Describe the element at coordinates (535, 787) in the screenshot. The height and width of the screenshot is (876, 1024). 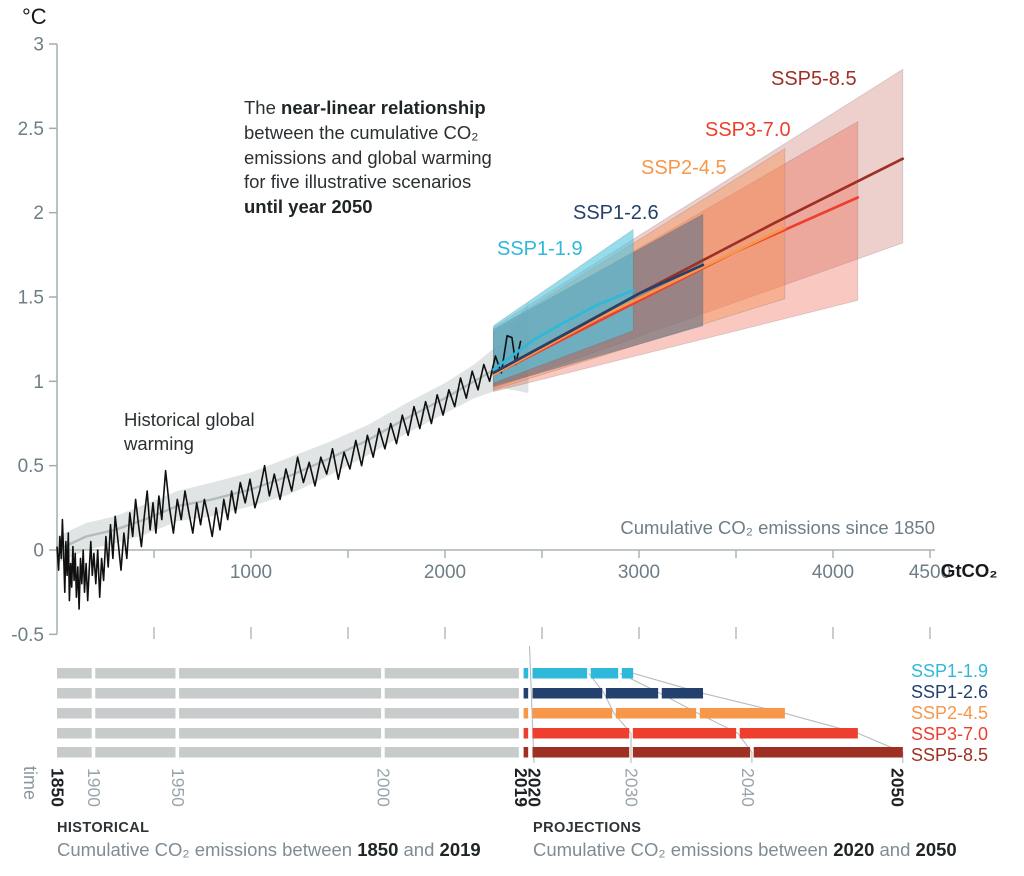
I see `timeline-year-label: 2020` at that location.